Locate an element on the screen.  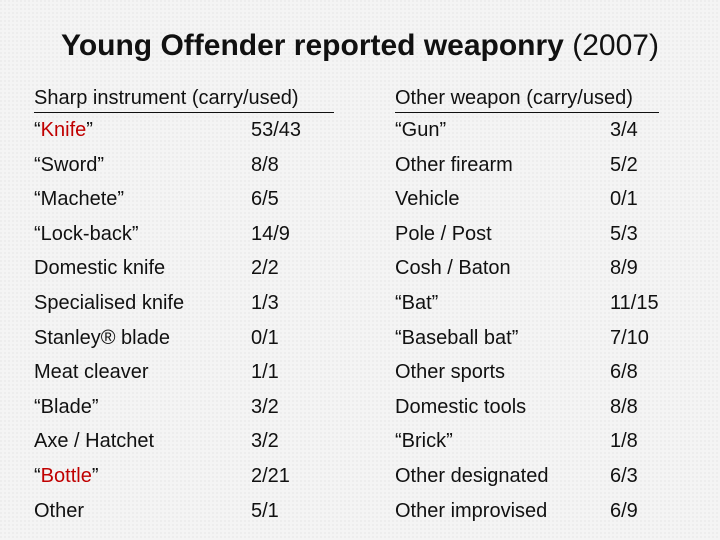
carry-used-value: 1/1 is located at coordinates (265, 372).